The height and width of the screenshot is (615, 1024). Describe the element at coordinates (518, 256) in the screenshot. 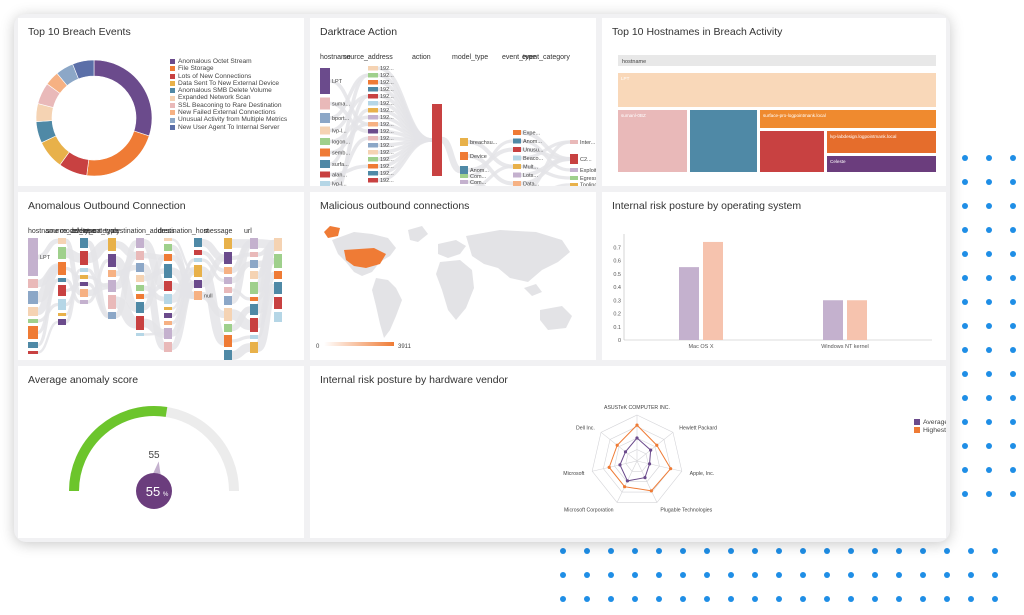

I see `map-land` at that location.